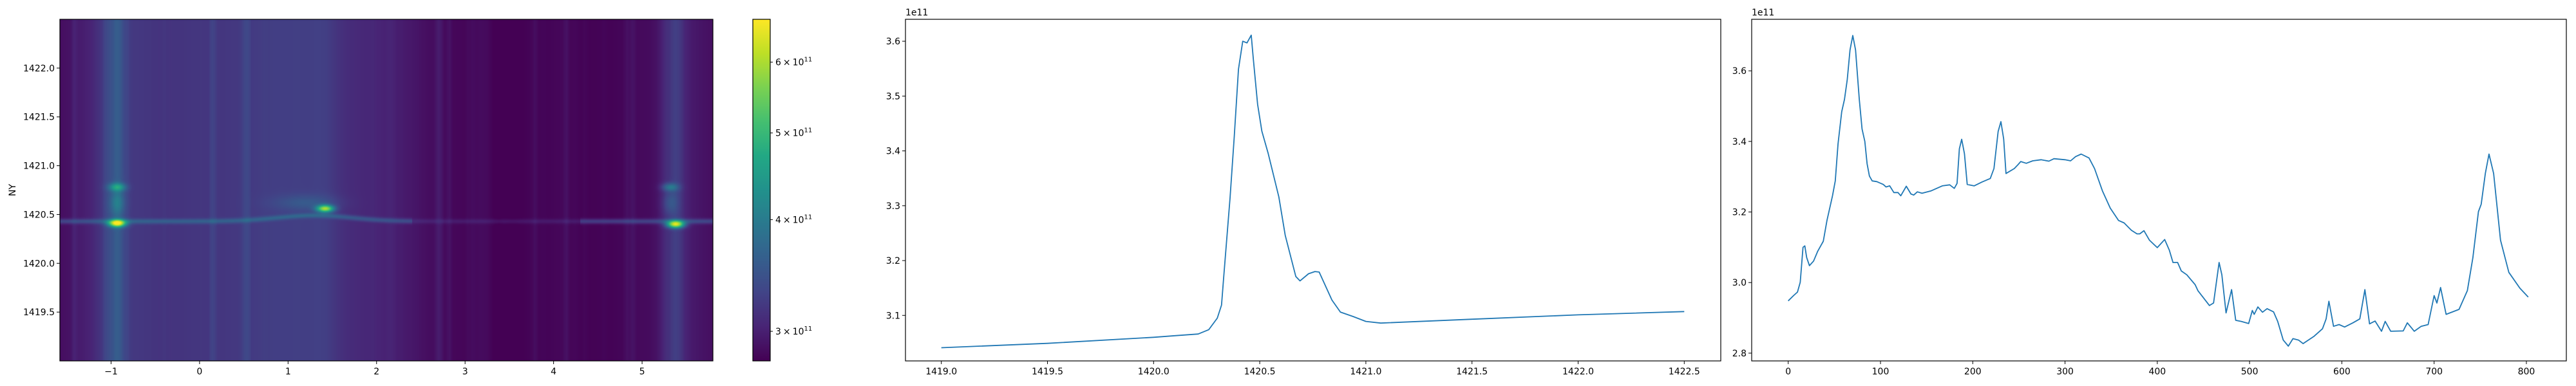  Describe the element at coordinates (1047, 372) in the screenshot. I see `x-tick-label: 1419.5` at that location.